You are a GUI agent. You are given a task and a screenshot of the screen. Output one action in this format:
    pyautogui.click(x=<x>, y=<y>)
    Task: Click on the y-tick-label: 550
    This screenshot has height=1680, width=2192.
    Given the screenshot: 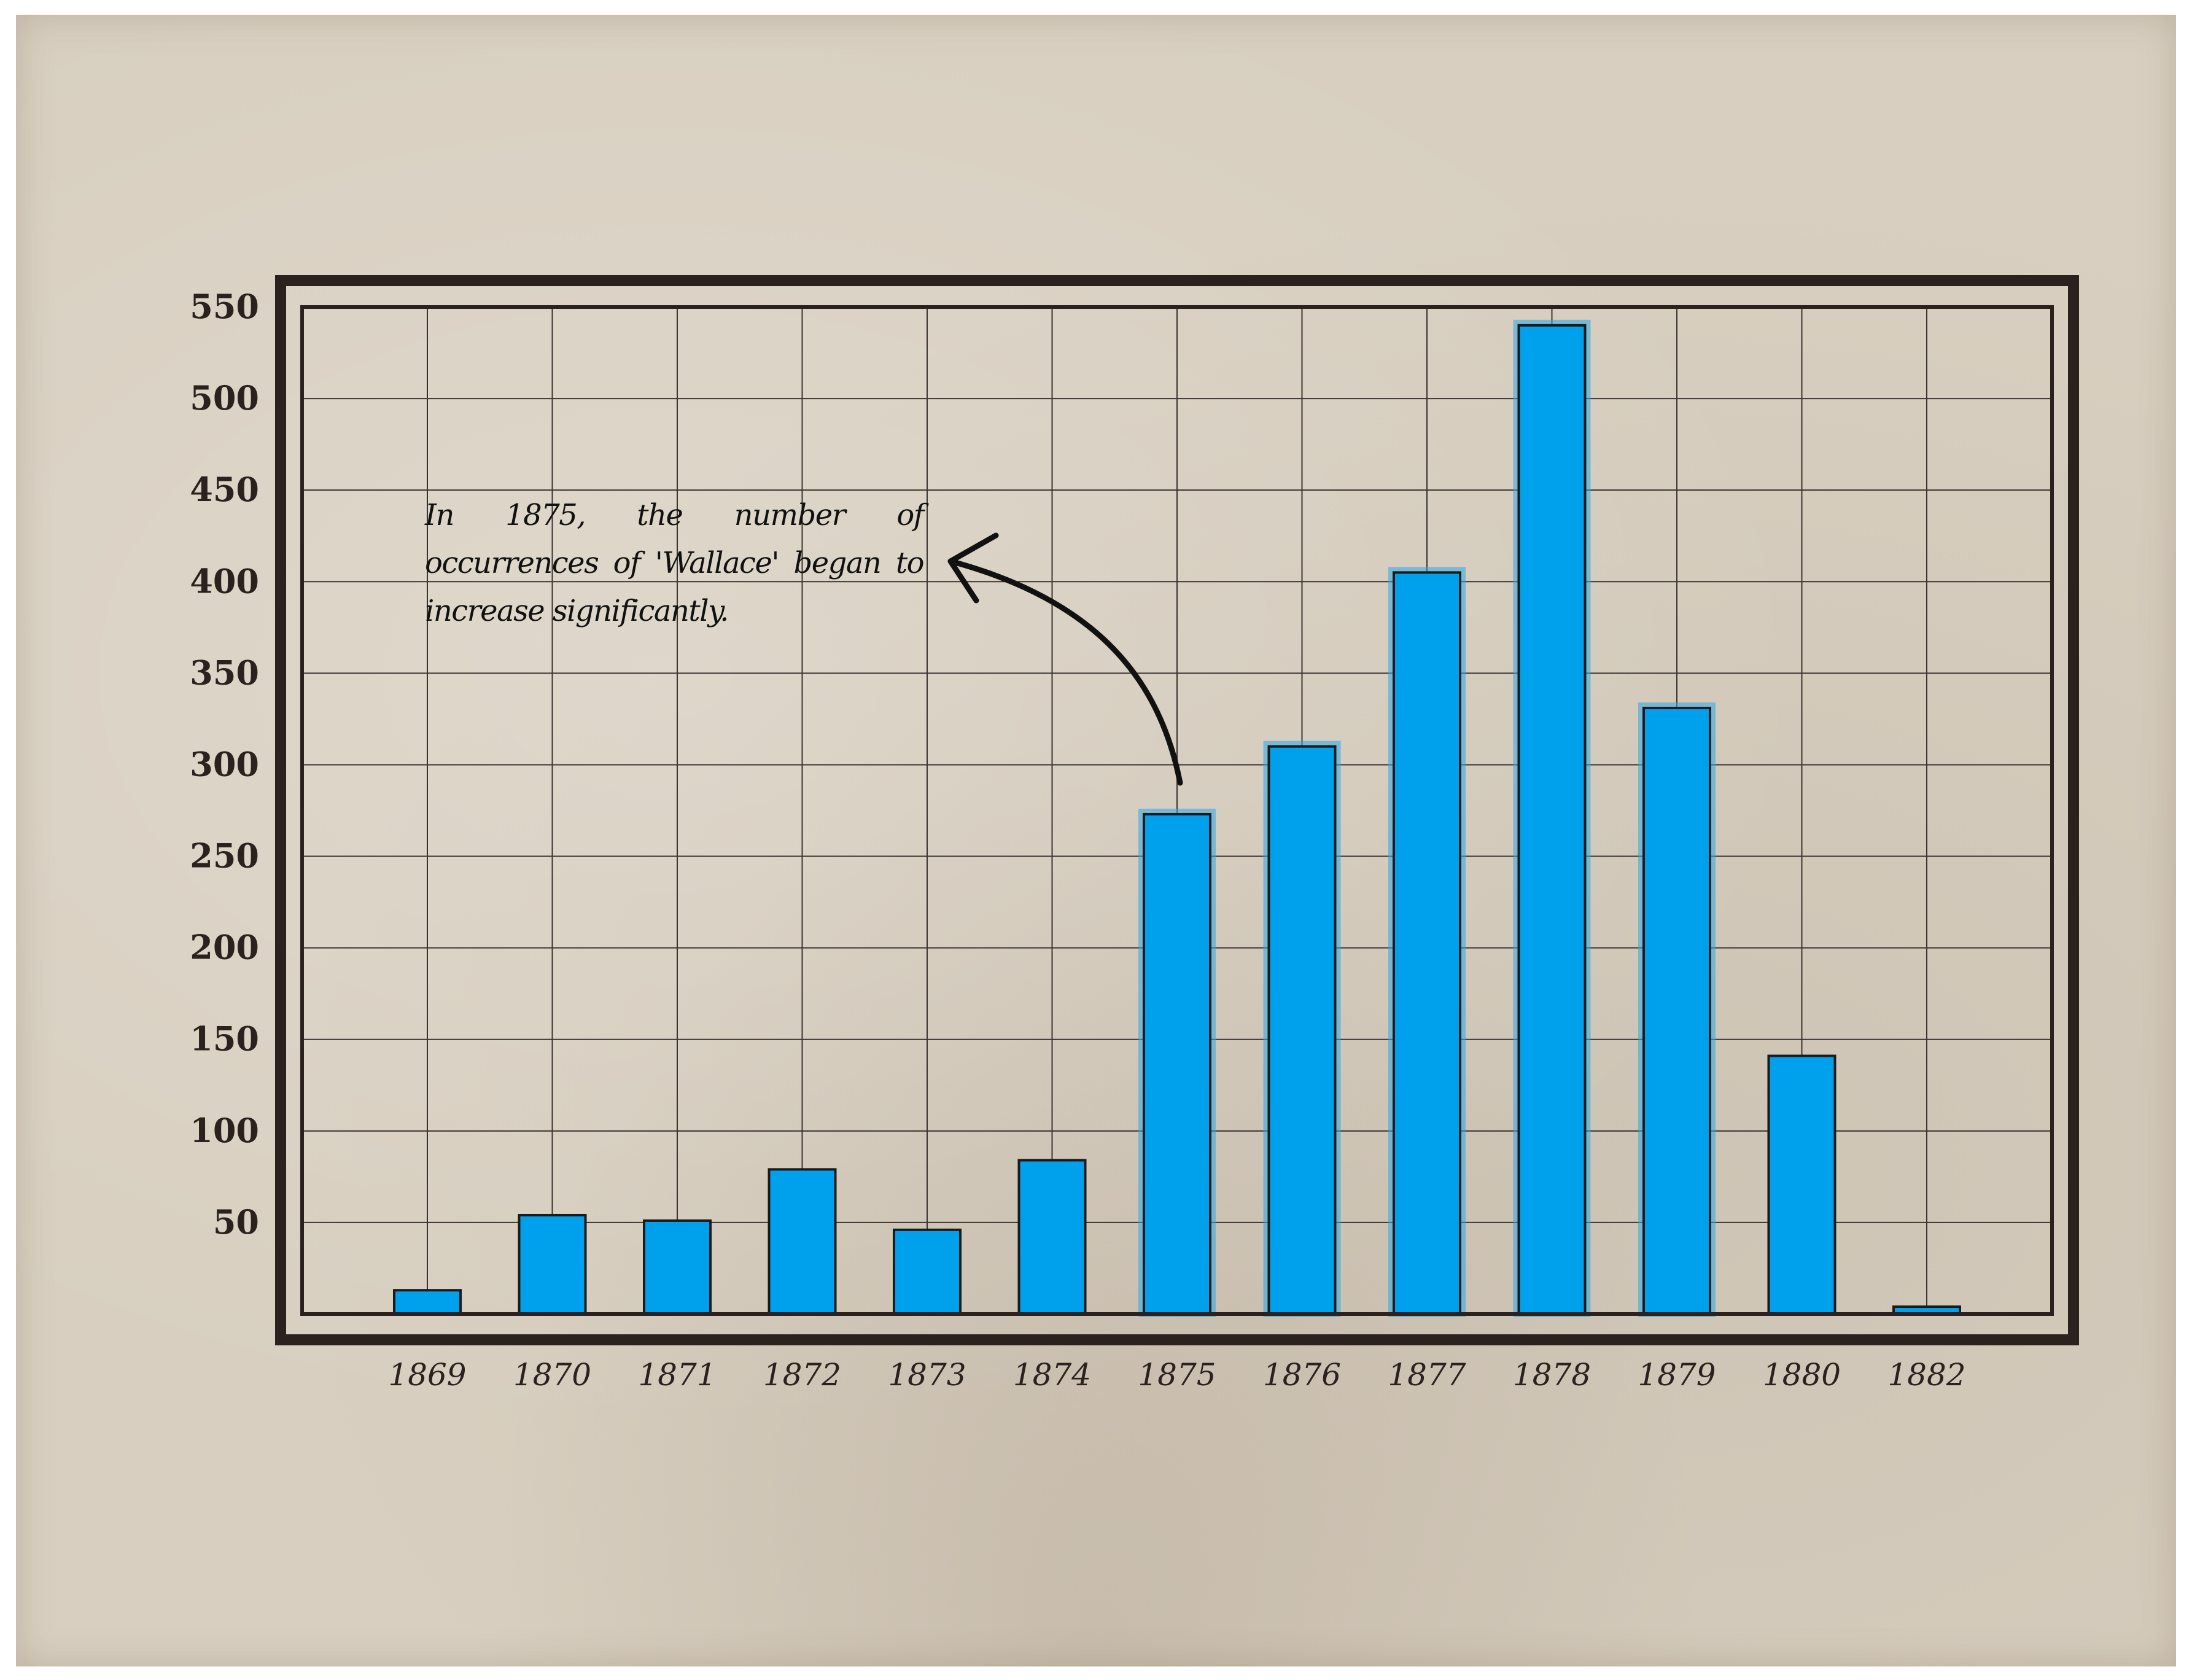 What is the action you would take?
    pyautogui.click(x=225, y=306)
    